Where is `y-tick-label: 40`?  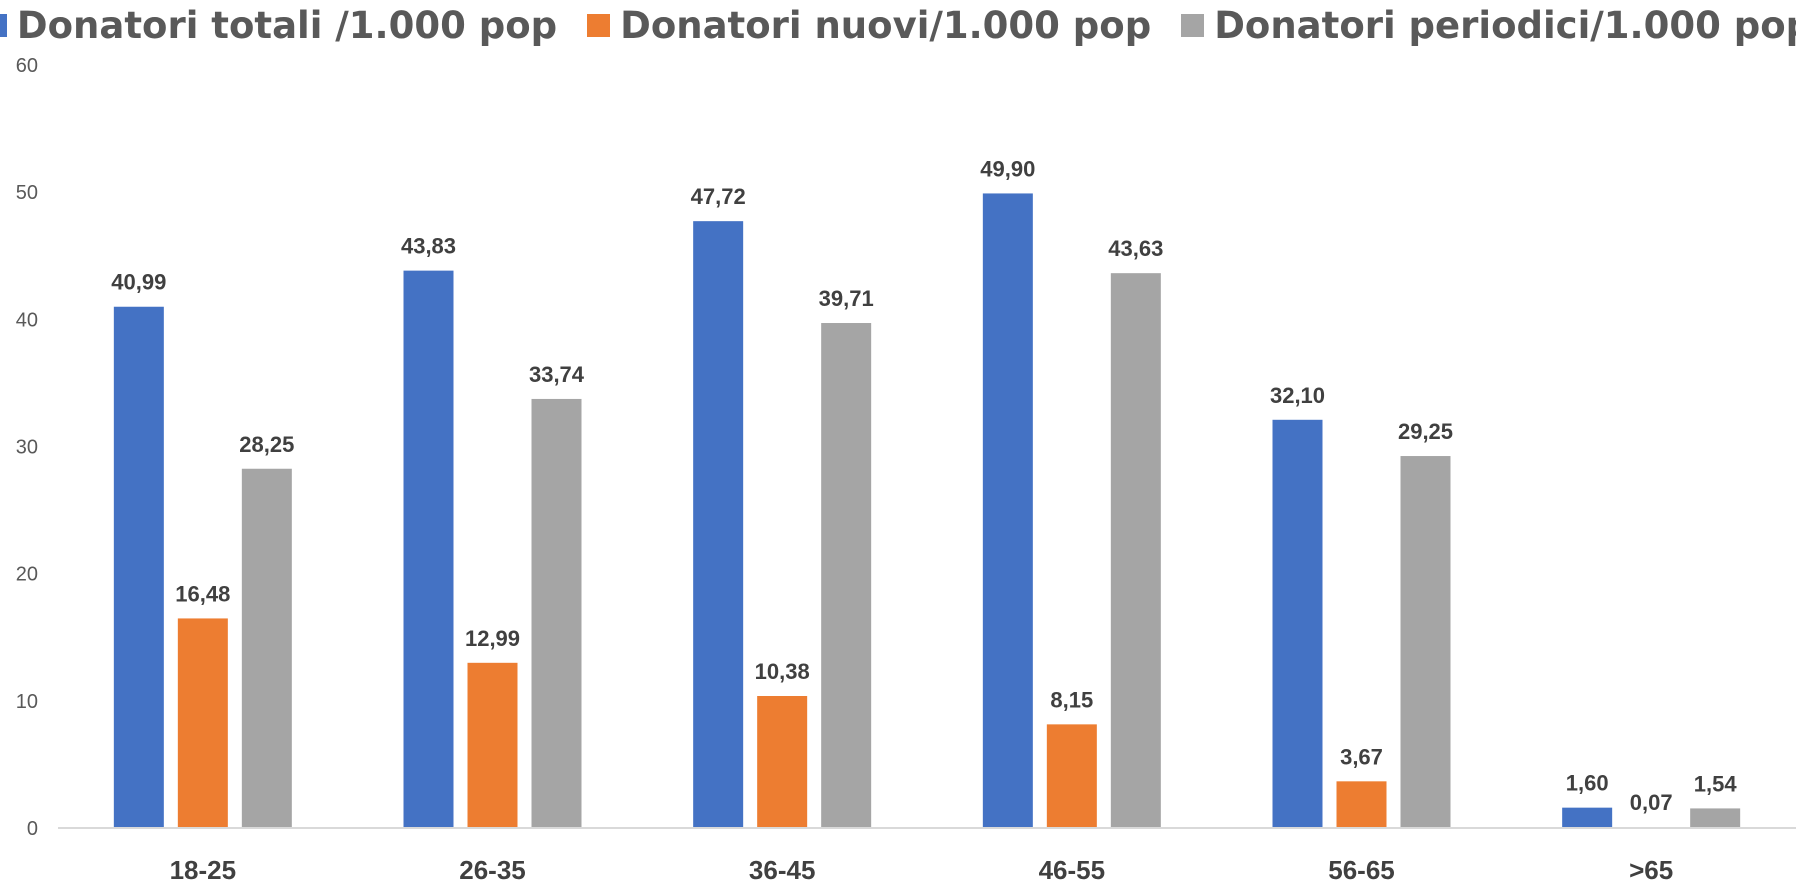 y-tick-label: 40 is located at coordinates (27, 320).